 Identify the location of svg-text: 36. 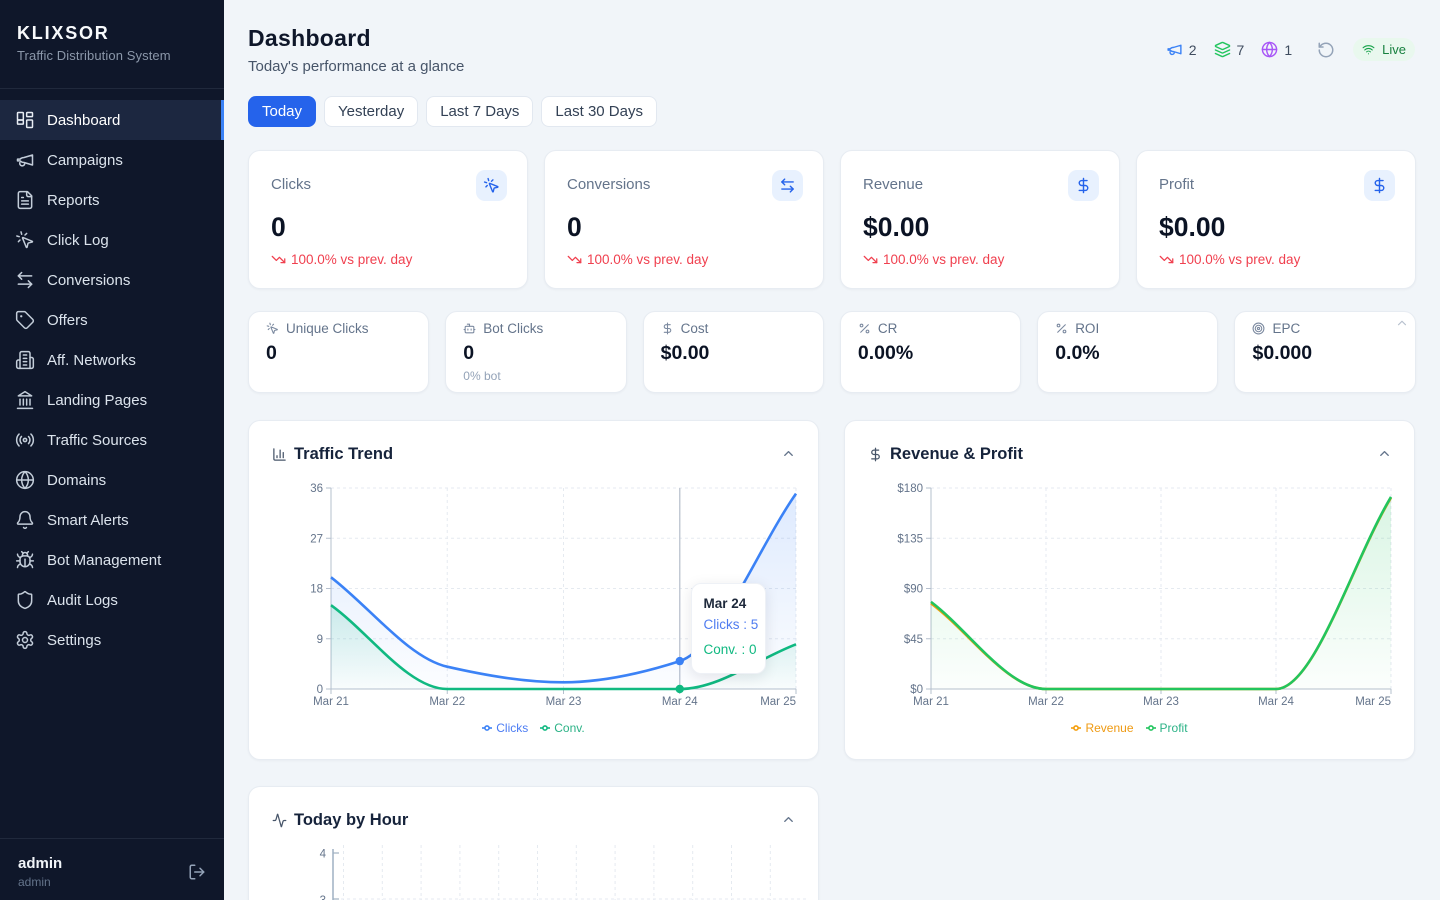
(316, 489).